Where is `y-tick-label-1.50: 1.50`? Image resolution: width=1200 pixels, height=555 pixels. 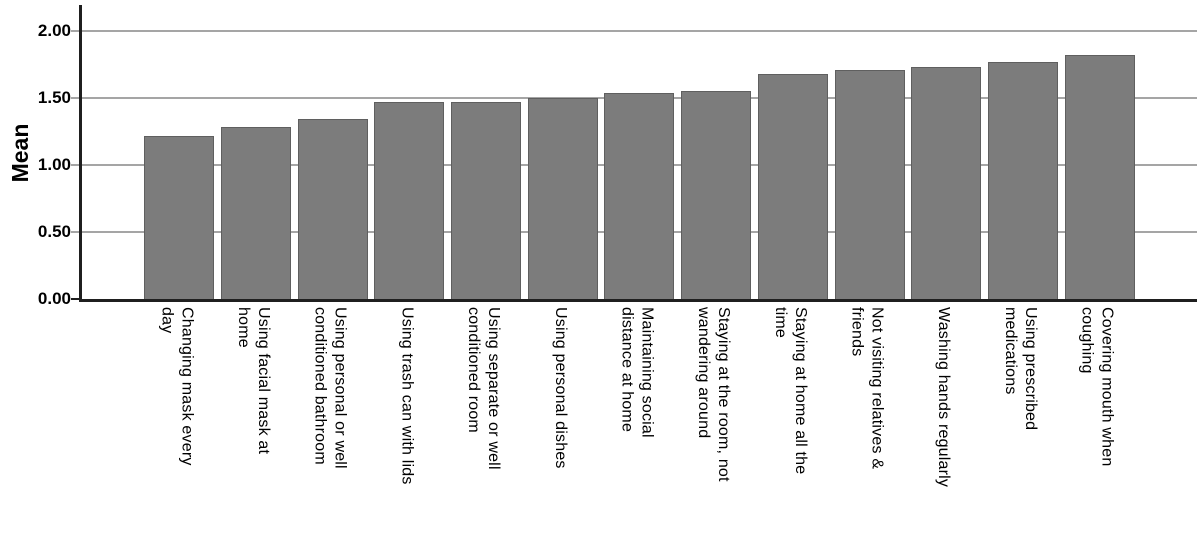 y-tick-label-1.50: 1.50 is located at coordinates (54, 97).